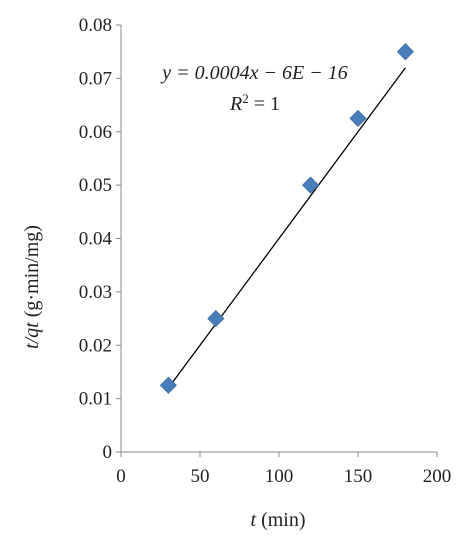 Image resolution: width=474 pixels, height=550 pixels. What do you see at coordinates (32, 273) in the screenshot?
I see `y-axis-title-unit: (g·min/mg)` at bounding box center [32, 273].